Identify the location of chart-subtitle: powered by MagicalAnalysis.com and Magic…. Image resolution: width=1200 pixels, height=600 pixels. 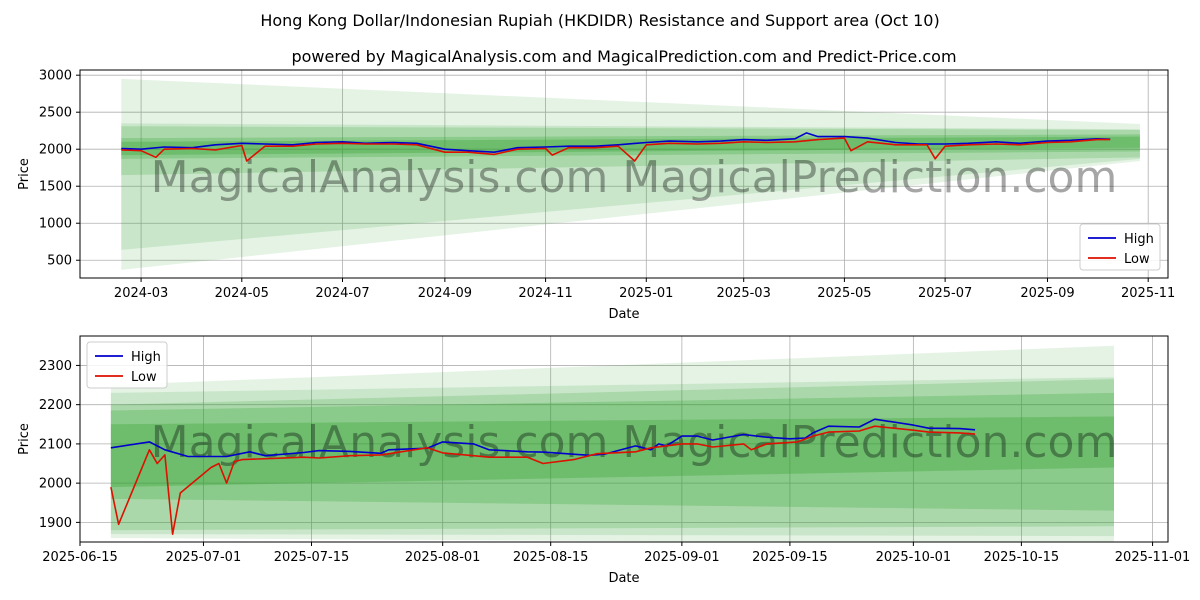
(623, 56).